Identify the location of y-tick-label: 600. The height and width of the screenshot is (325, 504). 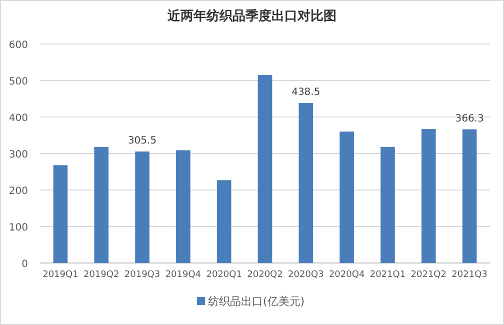
(18, 45).